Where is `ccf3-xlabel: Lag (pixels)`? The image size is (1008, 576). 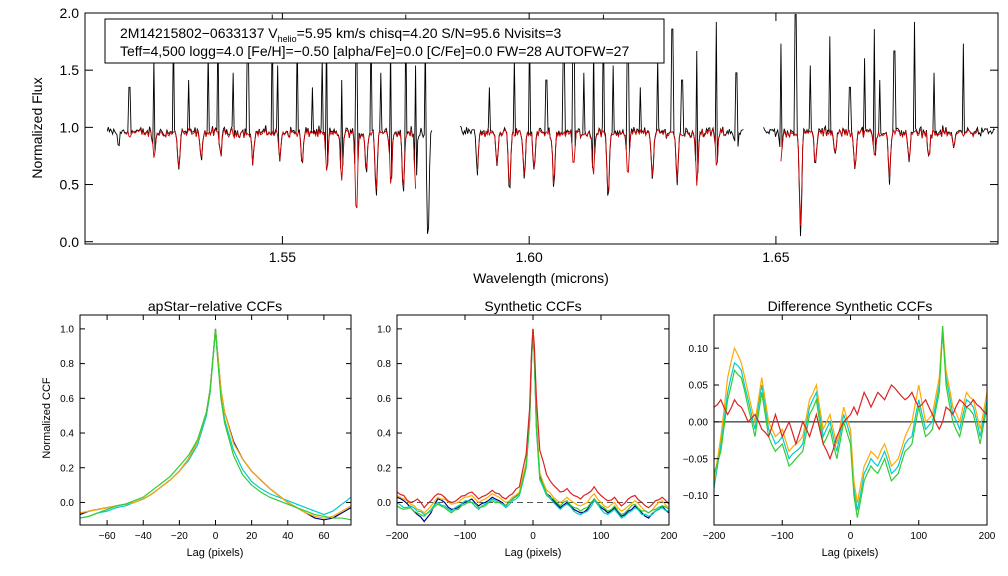
ccf3-xlabel: Lag (pixels) is located at coordinates (850, 553).